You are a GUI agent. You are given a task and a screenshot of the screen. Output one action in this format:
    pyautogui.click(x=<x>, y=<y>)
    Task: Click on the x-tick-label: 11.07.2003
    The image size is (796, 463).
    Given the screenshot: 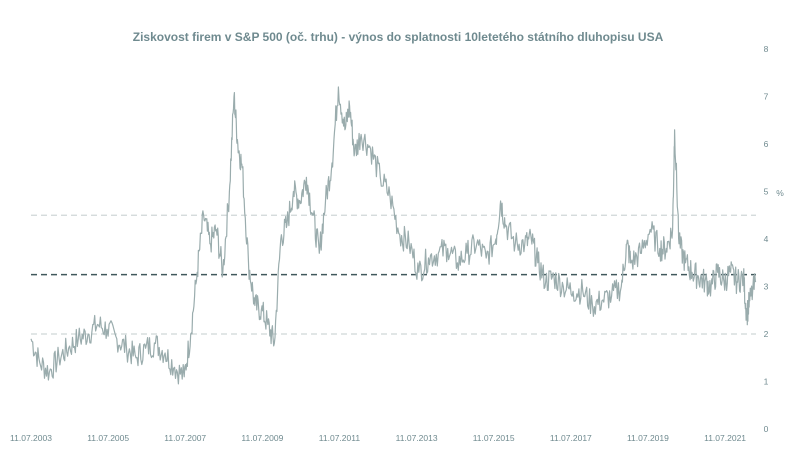 What is the action you would take?
    pyautogui.click(x=31, y=438)
    